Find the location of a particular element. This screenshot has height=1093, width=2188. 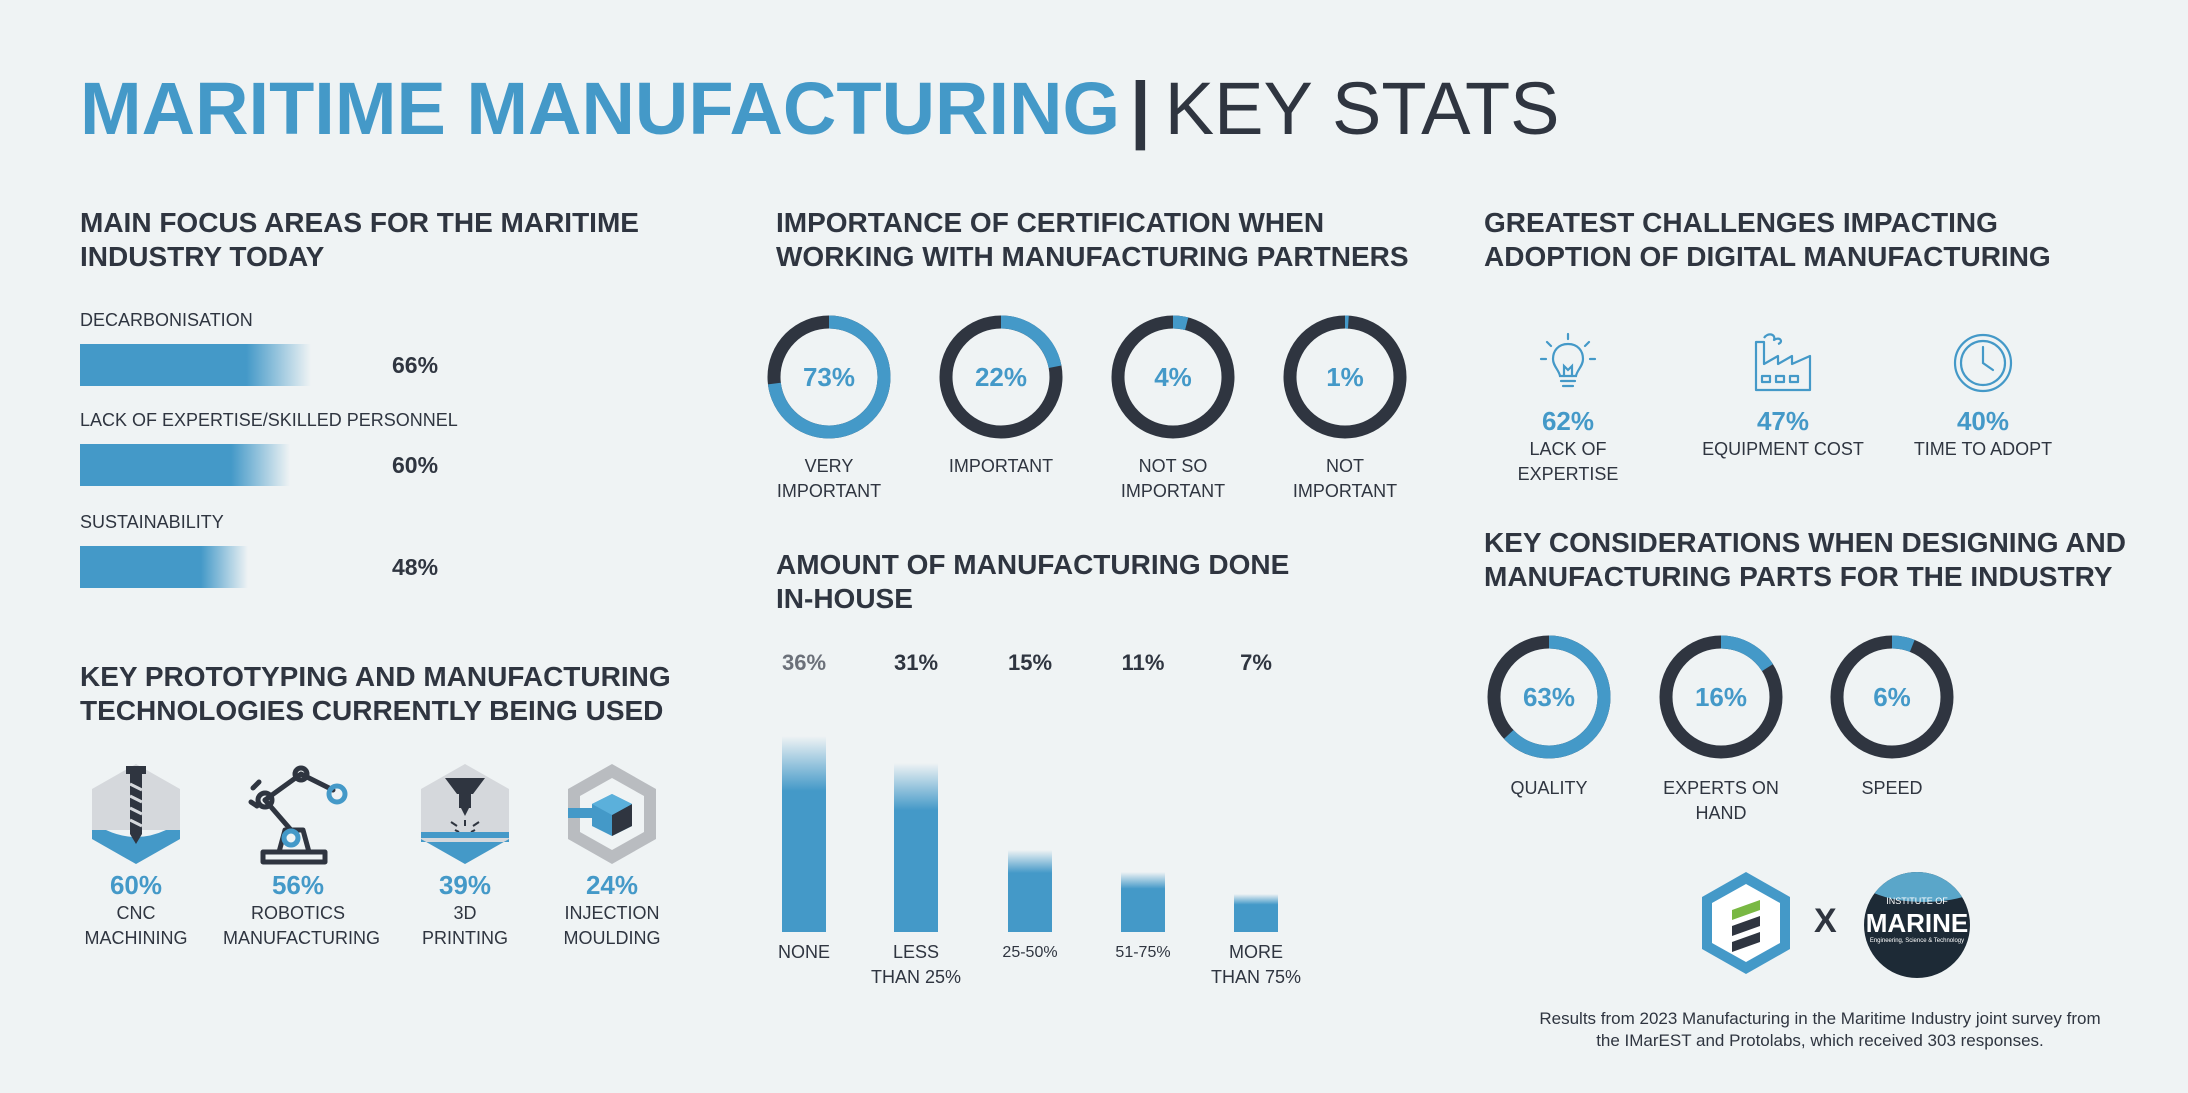

donut-svg: 73% is located at coordinates (829, 377).